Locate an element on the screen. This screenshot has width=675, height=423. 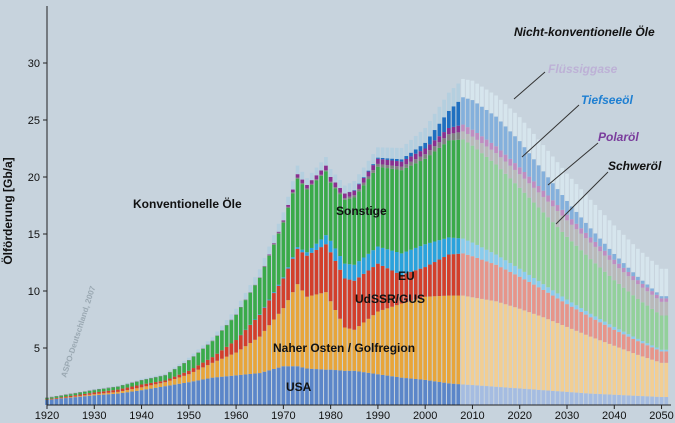
bar-eu-2000 is located at coordinates (425, 256).